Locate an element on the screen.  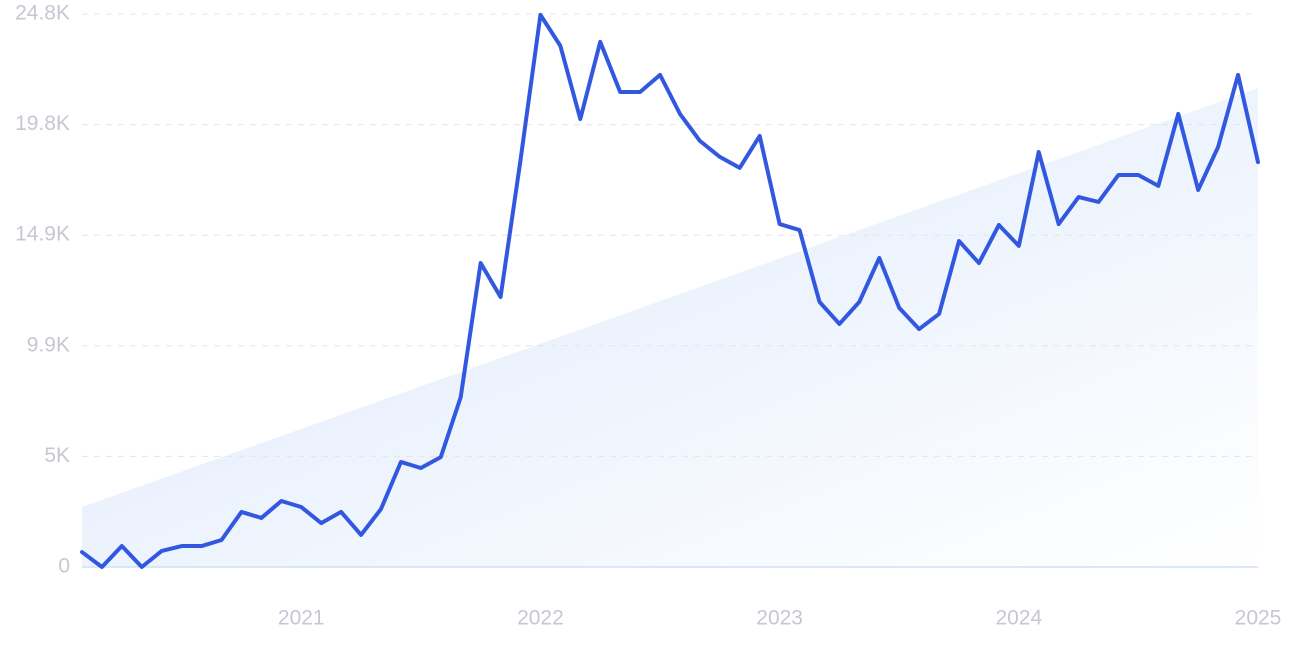
x-tick-label: 2024 is located at coordinates (1018, 618).